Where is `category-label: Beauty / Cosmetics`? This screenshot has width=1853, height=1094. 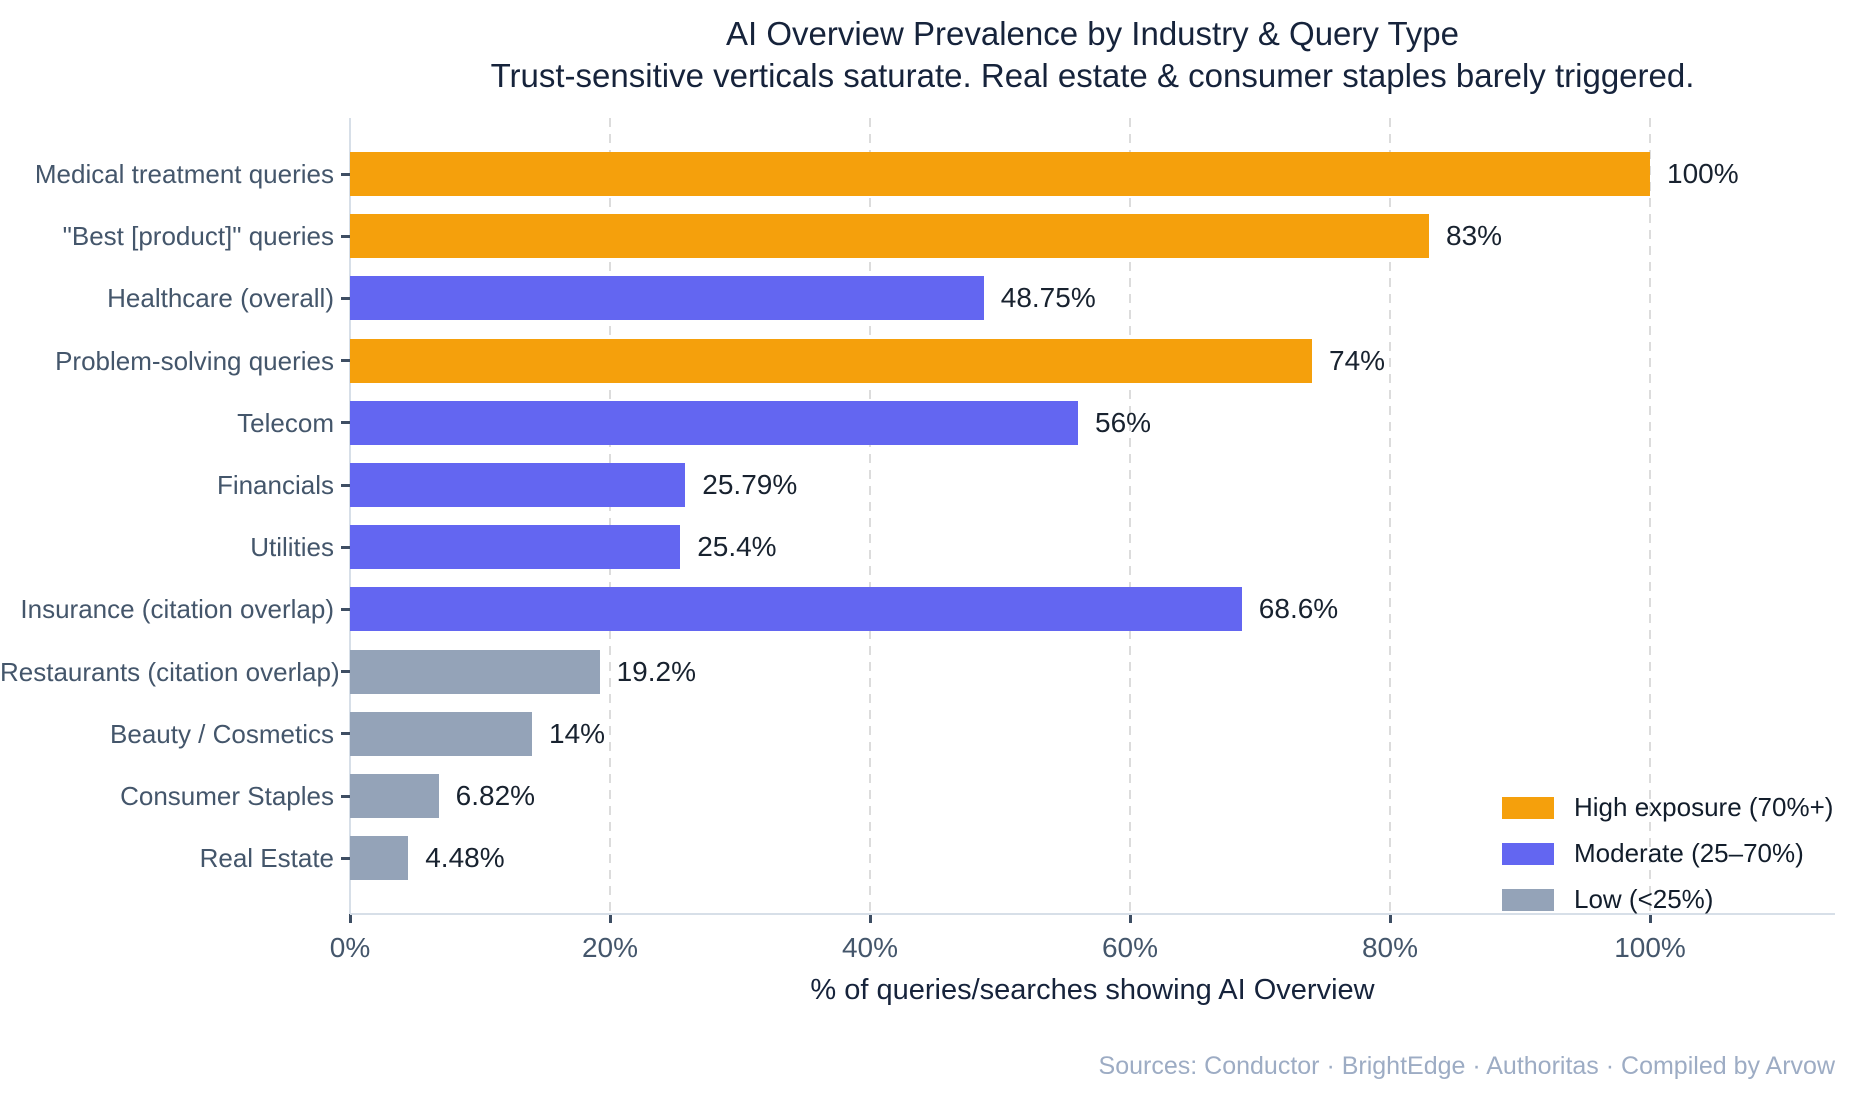
category-label: Beauty / Cosmetics is located at coordinates (222, 733).